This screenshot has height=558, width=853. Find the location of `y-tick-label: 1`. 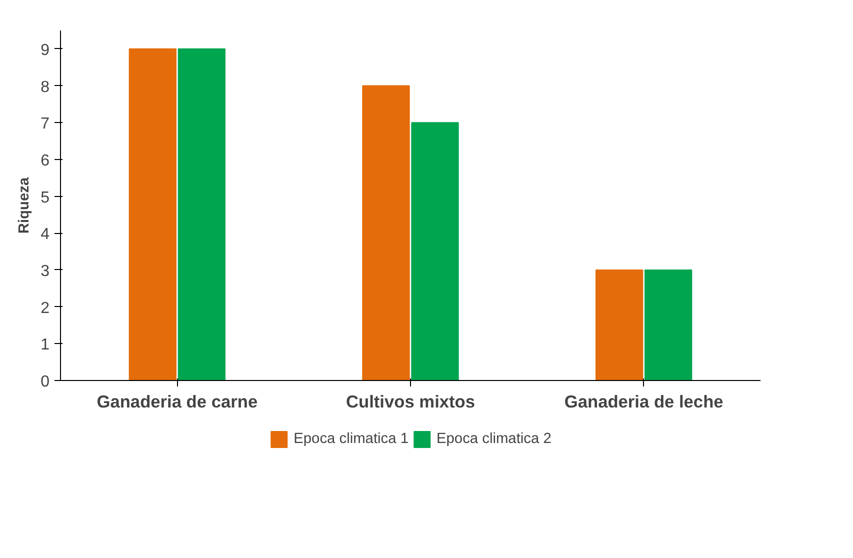

y-tick-label: 1 is located at coordinates (45, 345).